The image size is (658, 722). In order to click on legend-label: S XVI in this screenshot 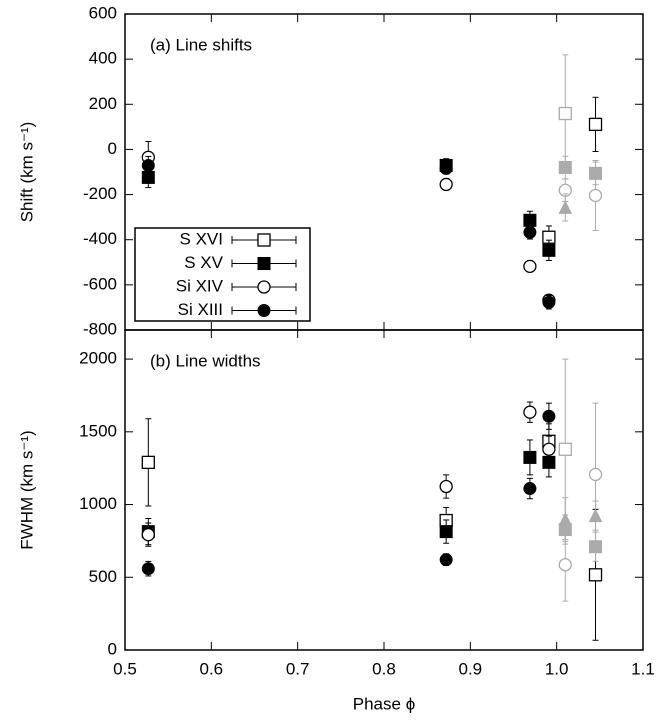, I will do `click(201, 238)`.